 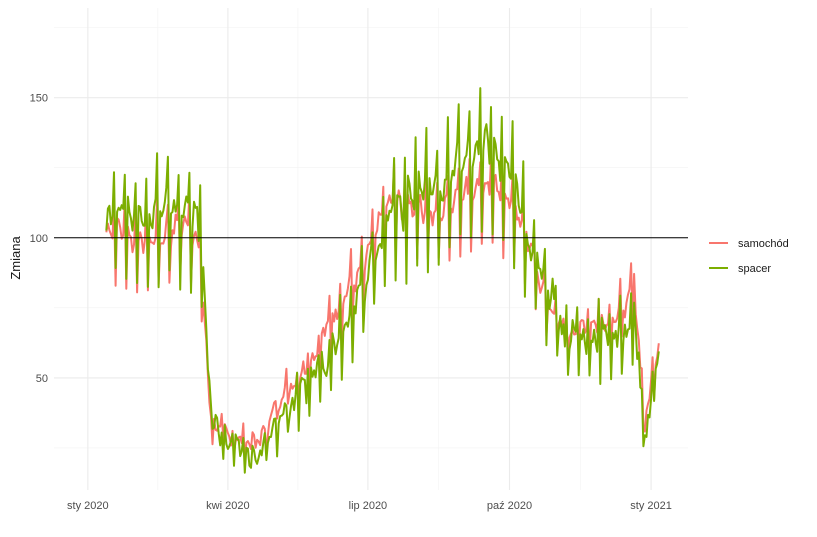 I want to click on legend: samochód spacer, so click(x=749, y=256).